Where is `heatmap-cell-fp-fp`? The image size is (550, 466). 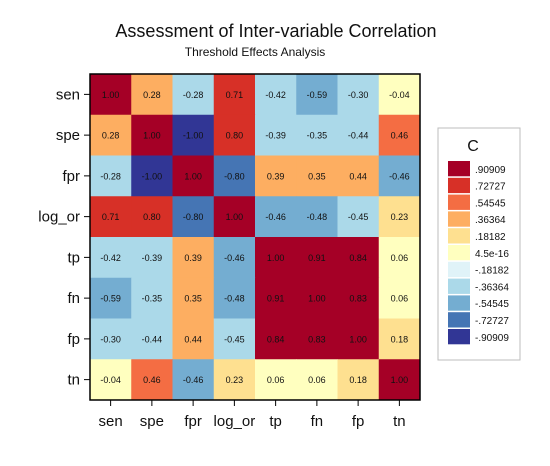
heatmap-cell-fp-fp is located at coordinates (358, 339).